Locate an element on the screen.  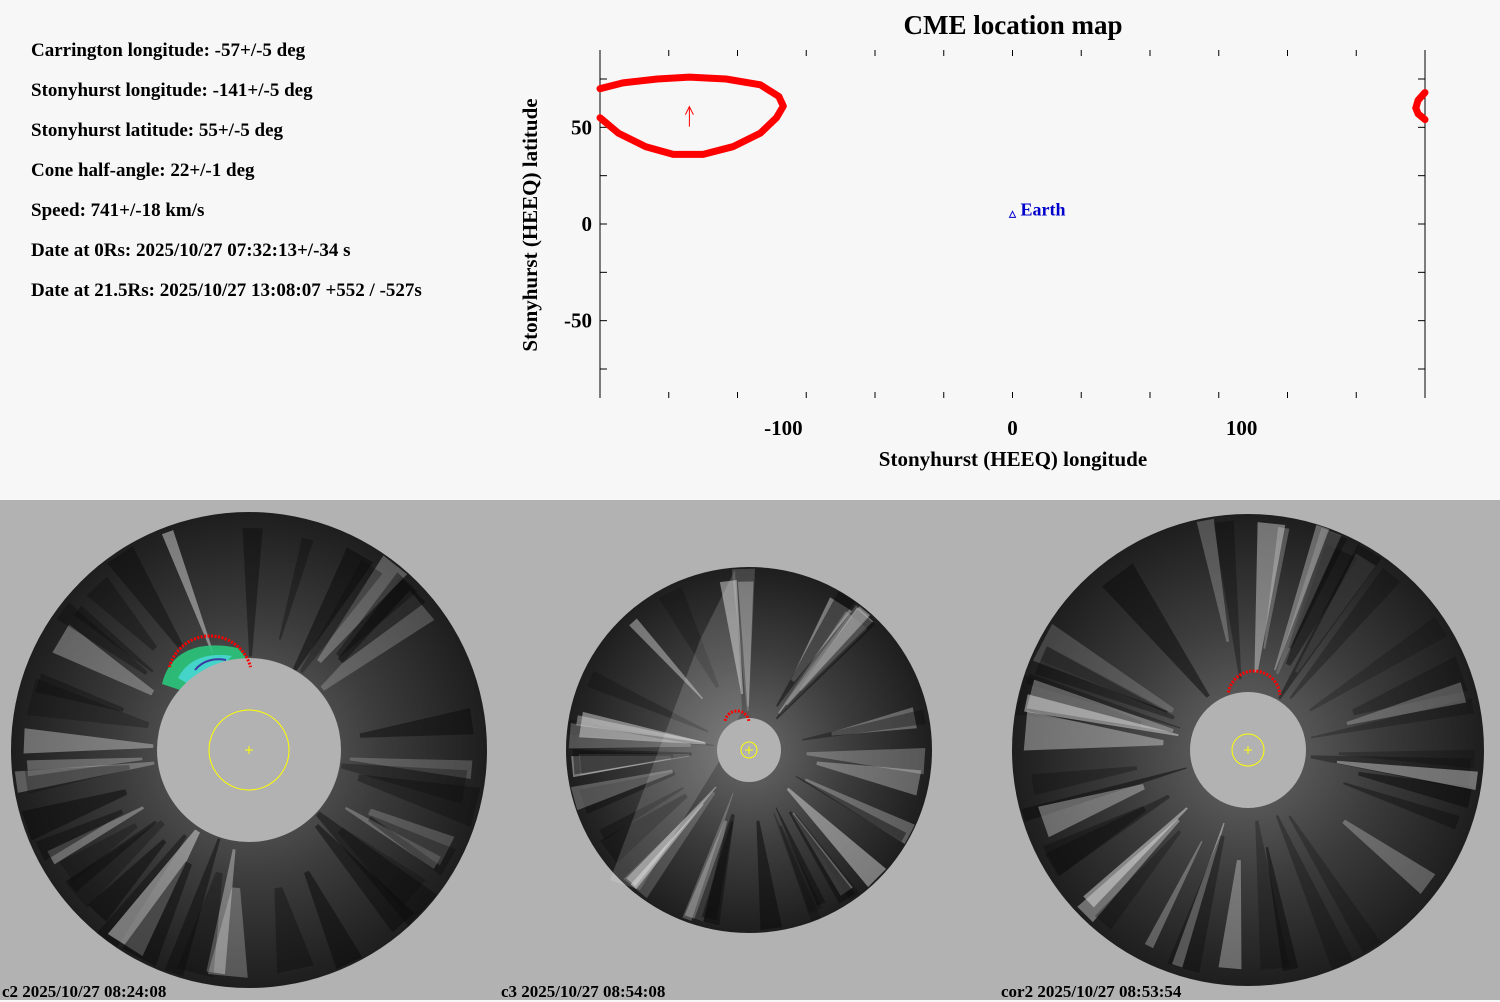
parameter-date-0rs: Date at 0Rs: 2025/10/27 07:32:13+/-34 s is located at coordinates (191, 250).